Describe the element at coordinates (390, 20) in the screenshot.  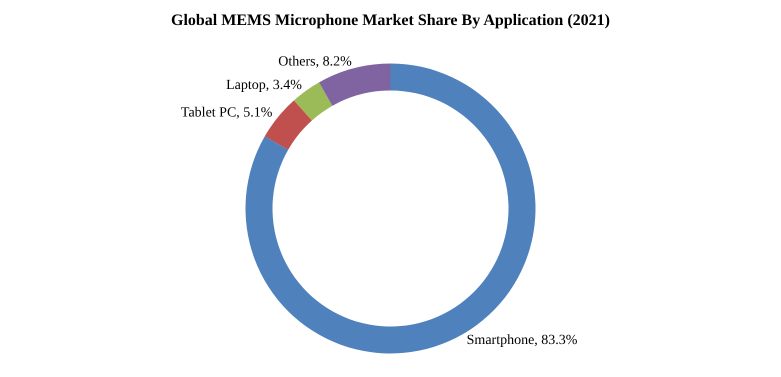
I see `chart-title: Global MEMS Microphone Market Share By Application (2021)` at that location.